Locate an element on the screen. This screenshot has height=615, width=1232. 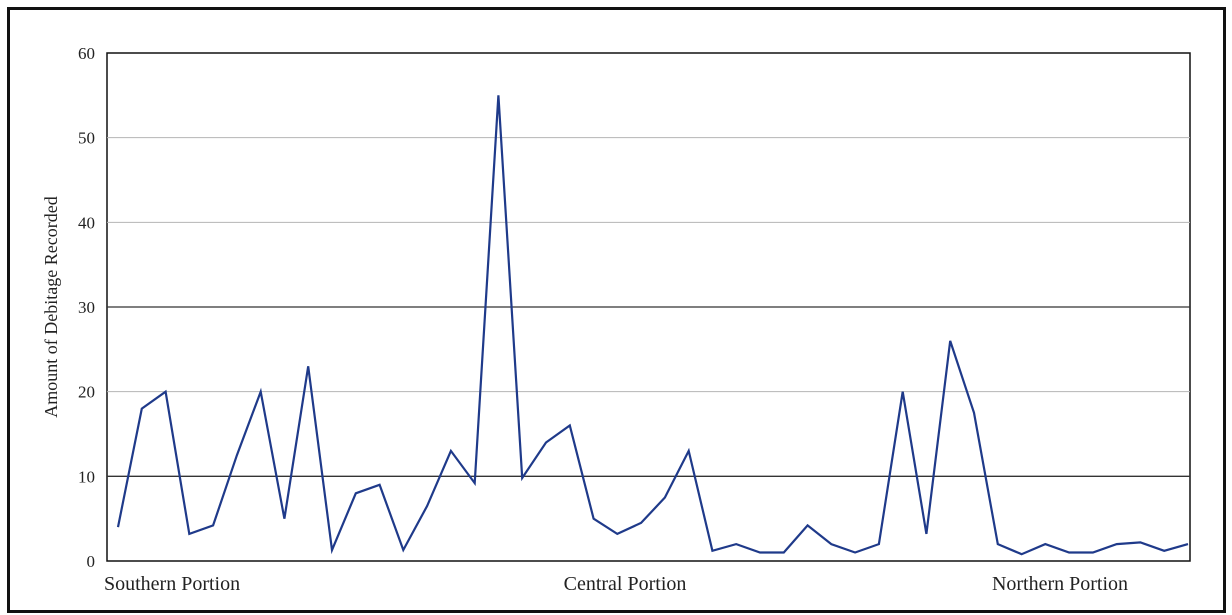
y-tick-label: 50 is located at coordinates (86, 138).